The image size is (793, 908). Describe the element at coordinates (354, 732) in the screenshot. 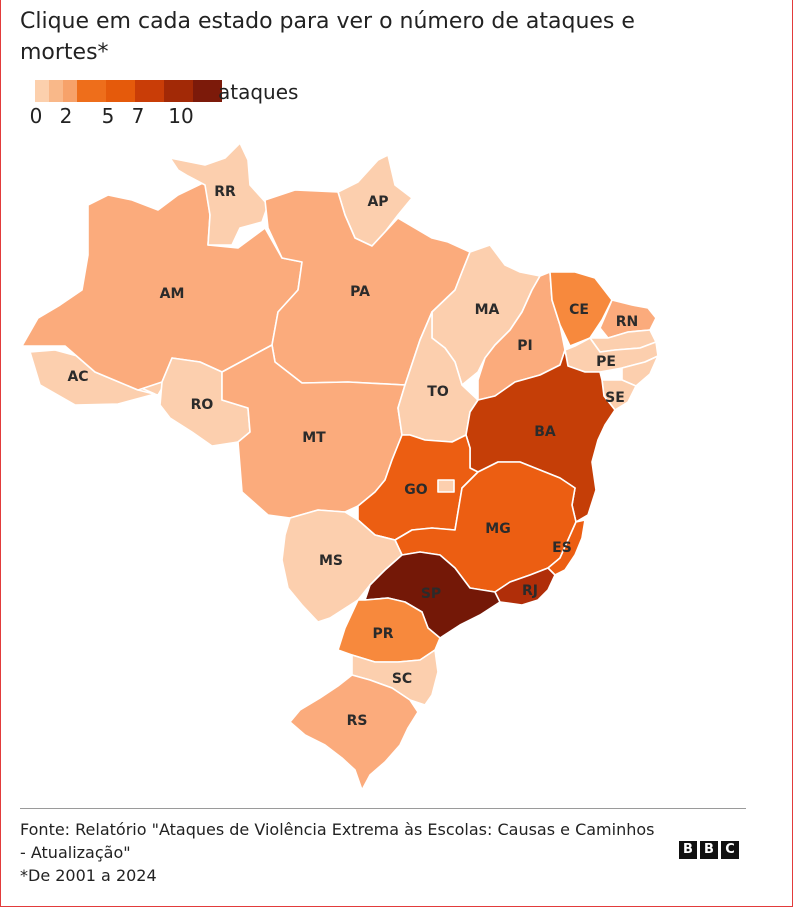

I see `state-rs` at that location.